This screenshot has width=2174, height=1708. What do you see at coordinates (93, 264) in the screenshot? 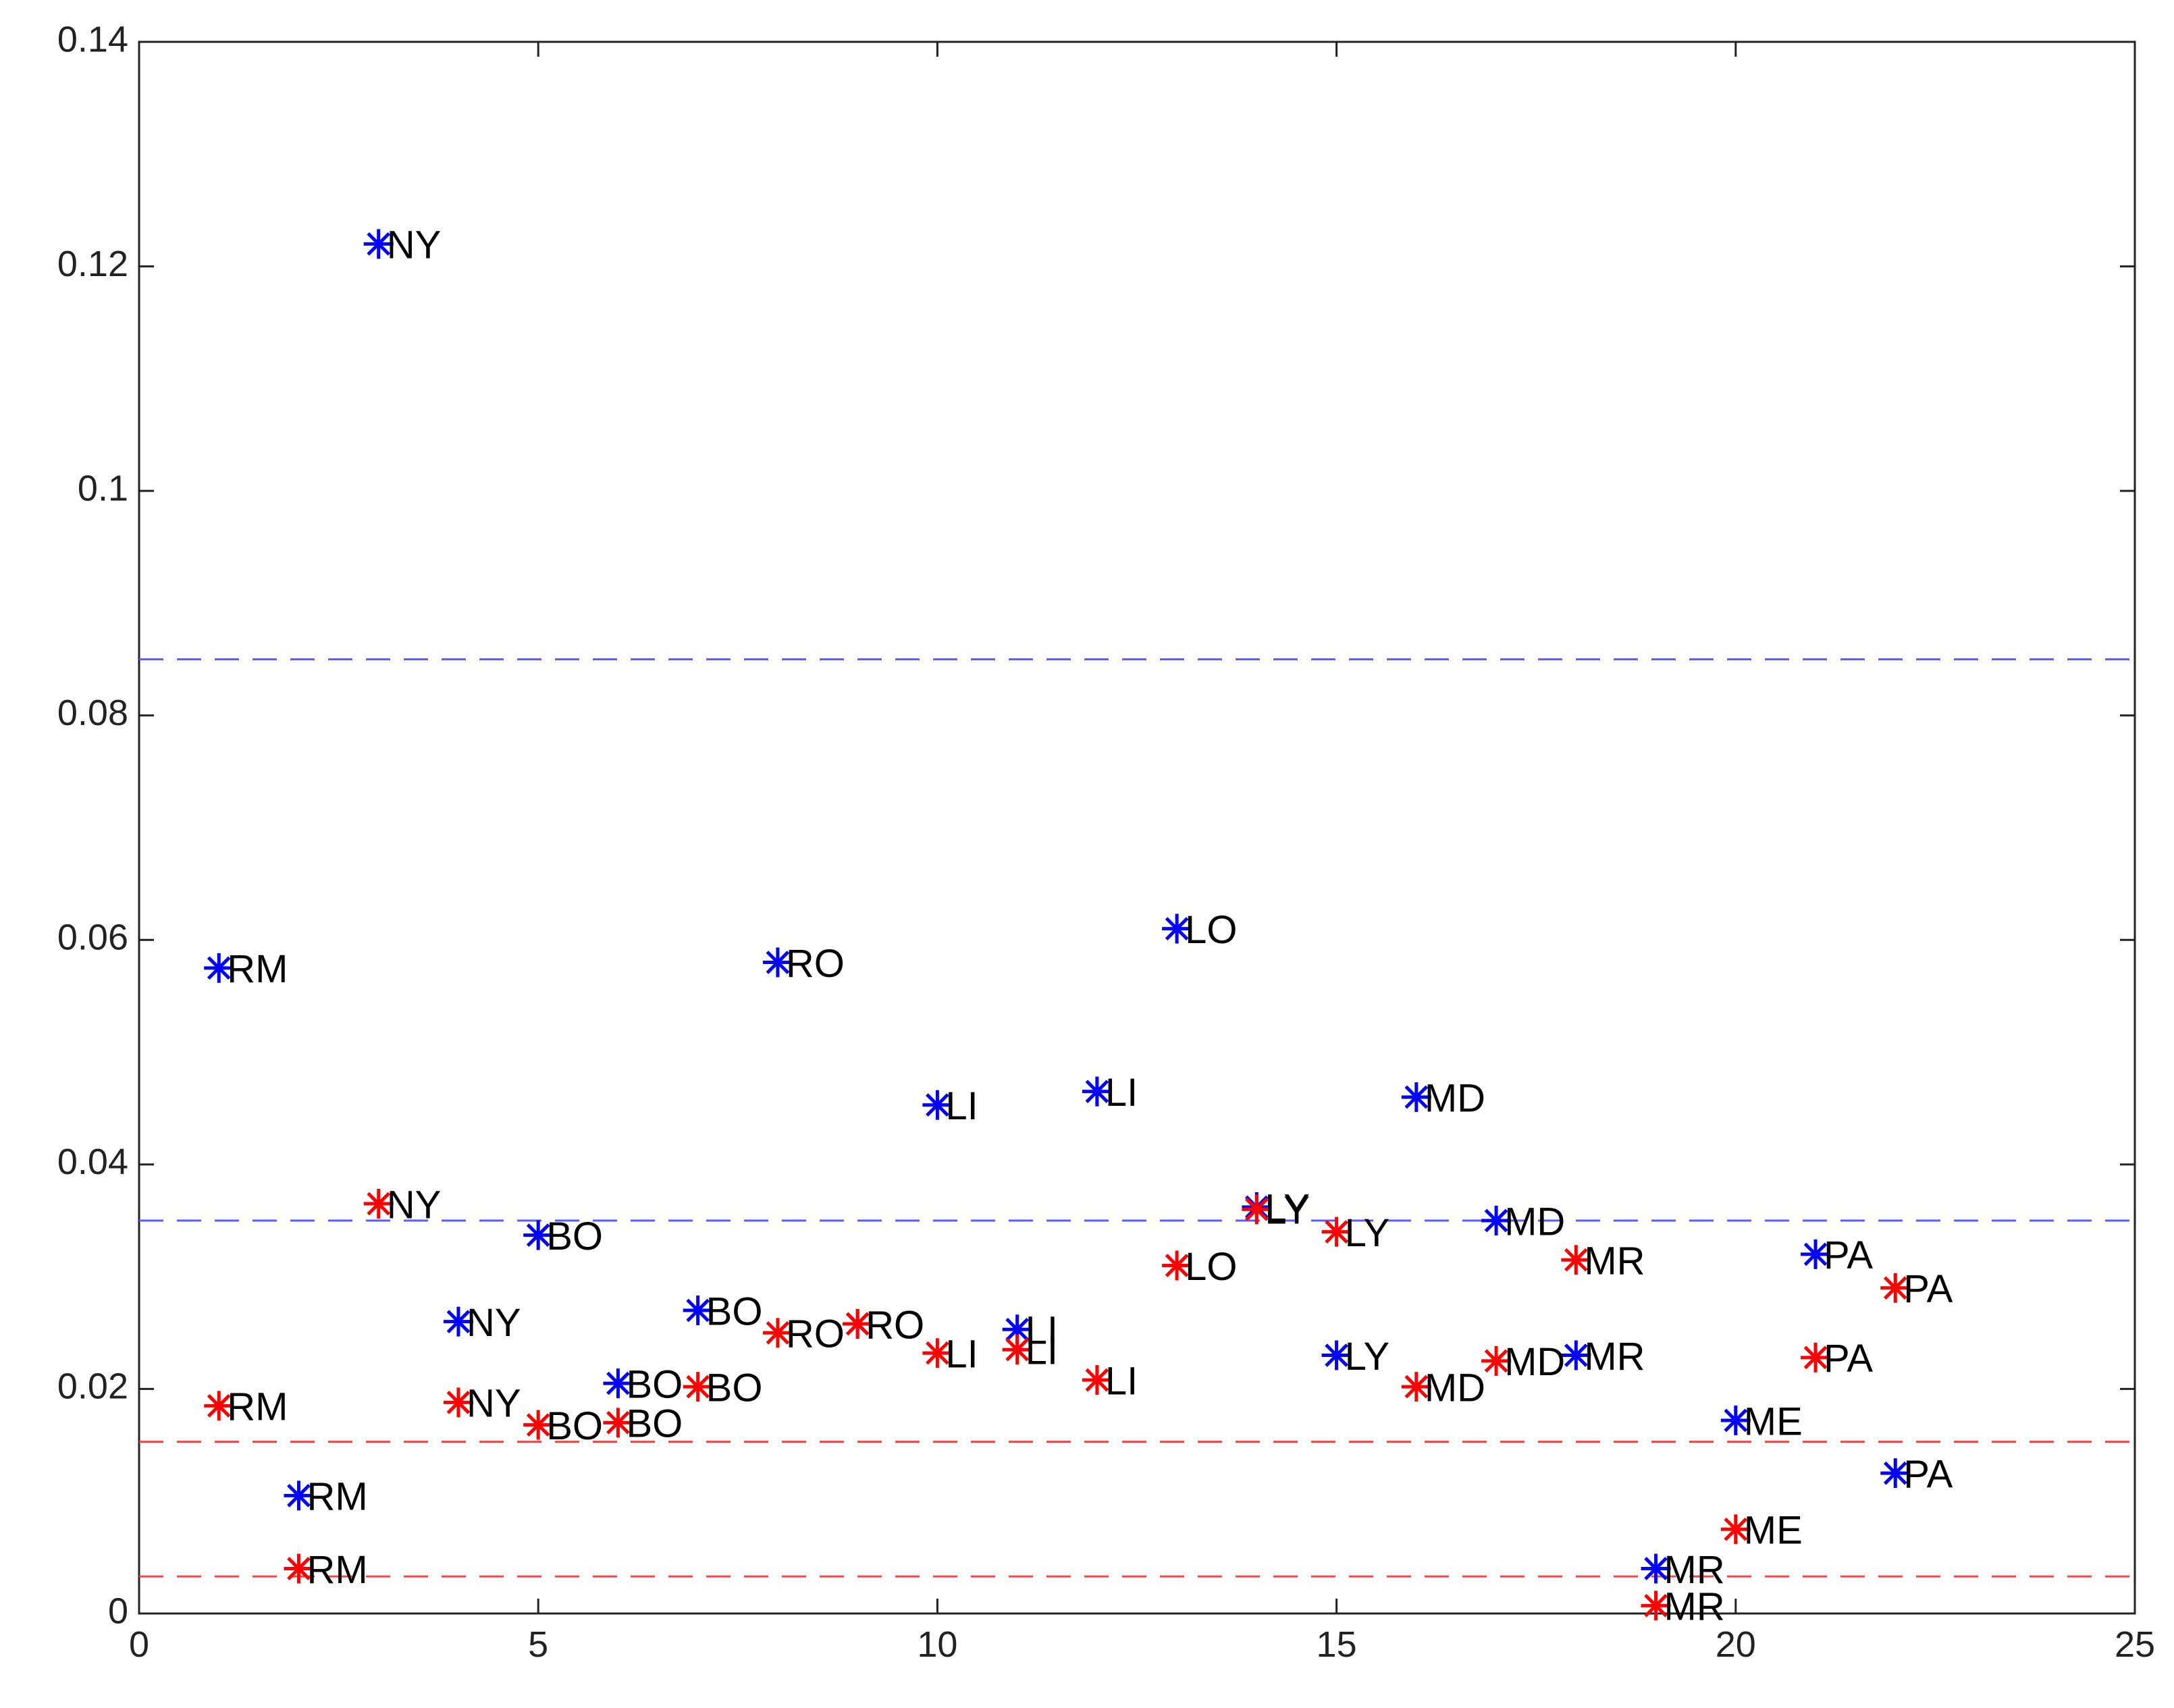
I see `y-tick-label: 0.12` at bounding box center [93, 264].